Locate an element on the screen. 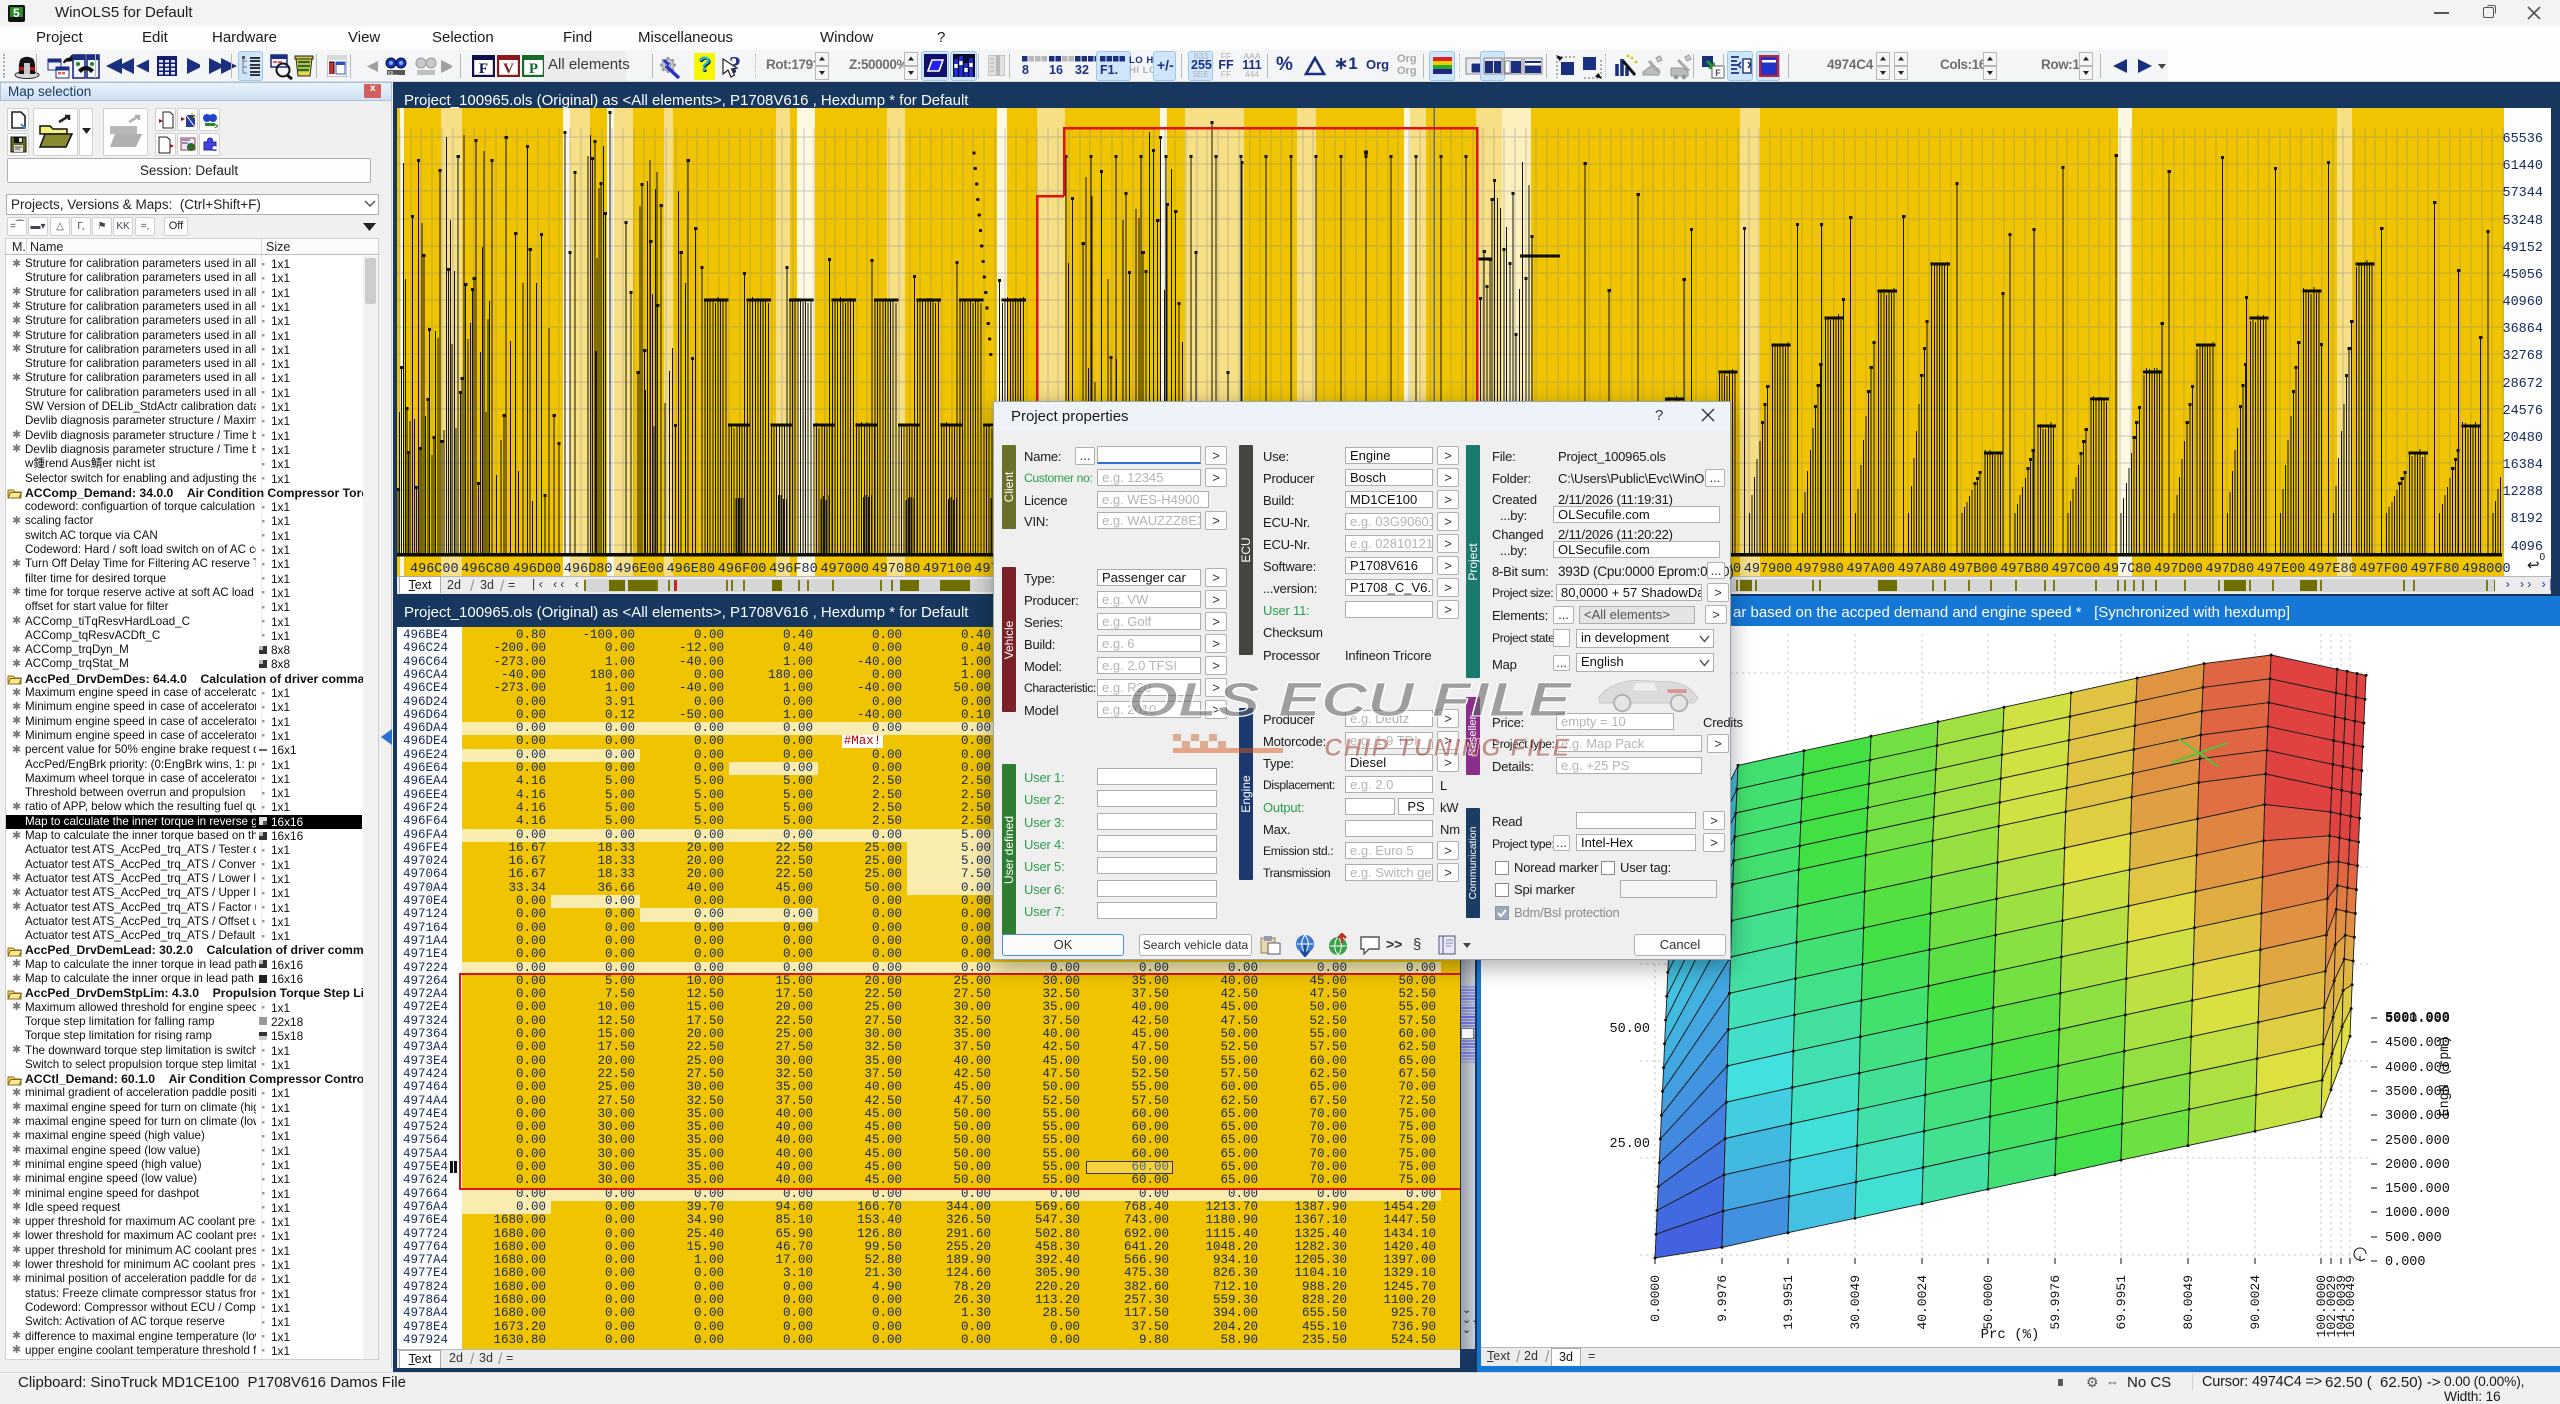 The height and width of the screenshot is (1404, 2560). svg-text: 50.0000 is located at coordinates (1988, 1302).